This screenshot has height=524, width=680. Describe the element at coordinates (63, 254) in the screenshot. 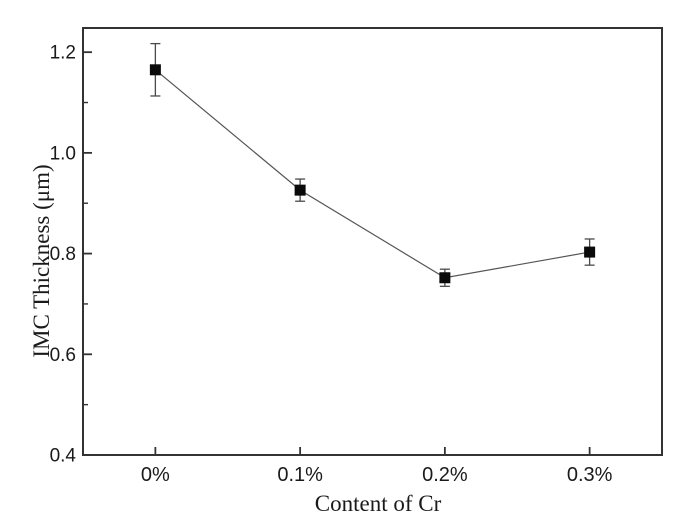

I see `y-tick-label: 0.8` at that location.